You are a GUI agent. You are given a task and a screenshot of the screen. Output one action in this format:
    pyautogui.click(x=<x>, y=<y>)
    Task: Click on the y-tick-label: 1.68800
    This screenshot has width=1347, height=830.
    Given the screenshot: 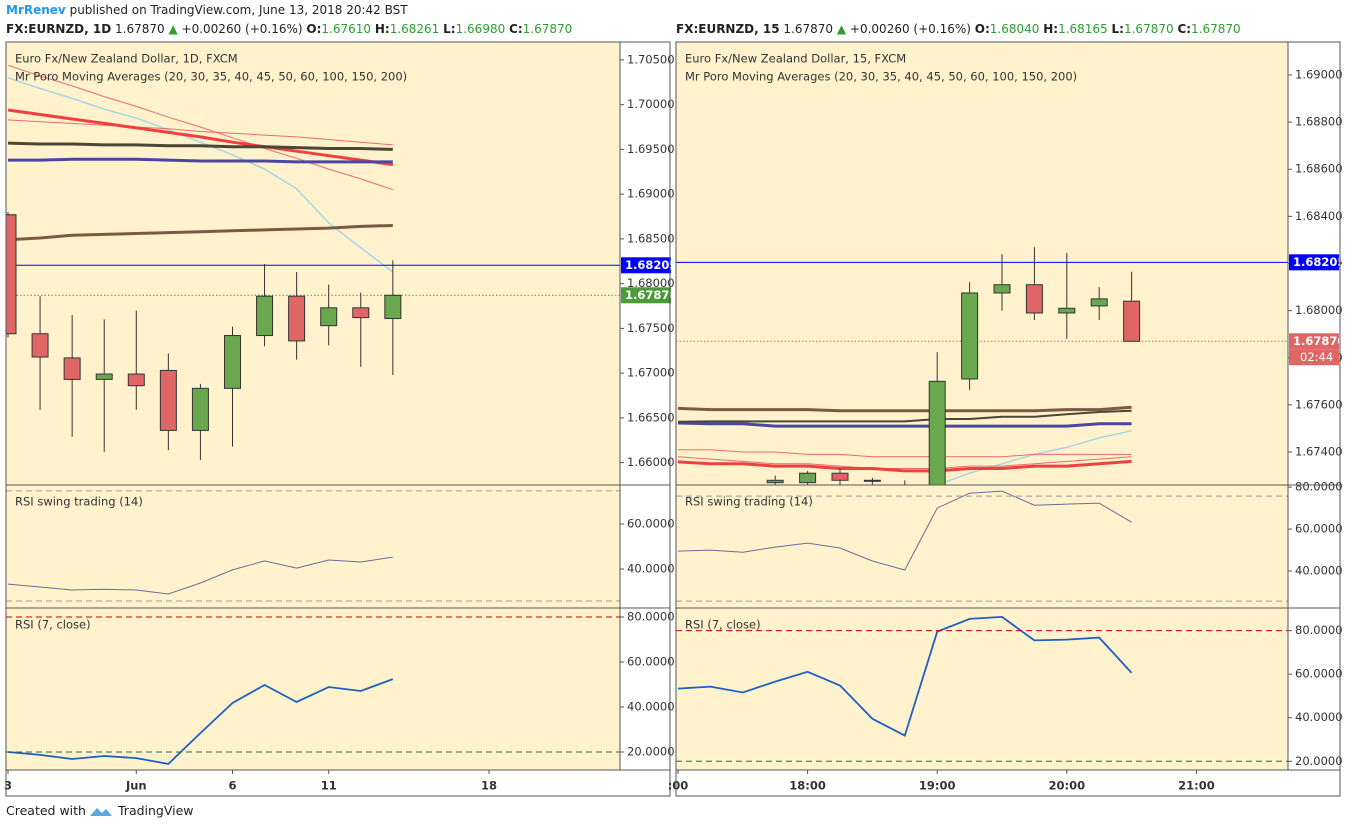 What is the action you would take?
    pyautogui.click(x=1319, y=122)
    